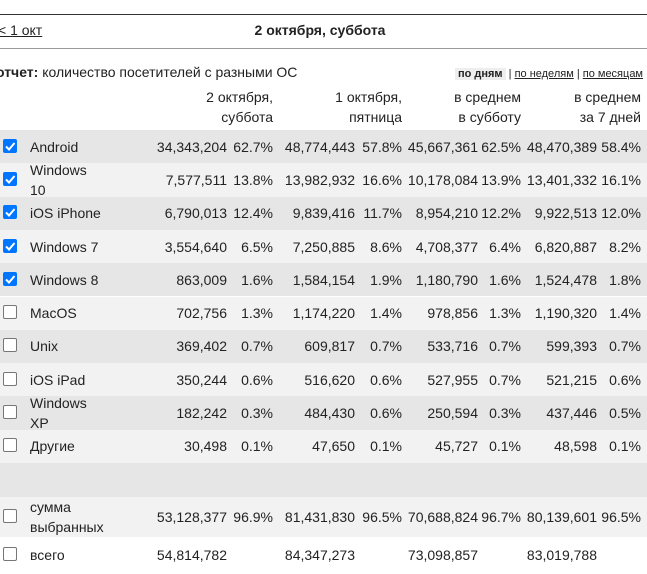 The height and width of the screenshot is (574, 647). What do you see at coordinates (571, 346) in the screenshot?
I see `value-cell: 599,393` at bounding box center [571, 346].